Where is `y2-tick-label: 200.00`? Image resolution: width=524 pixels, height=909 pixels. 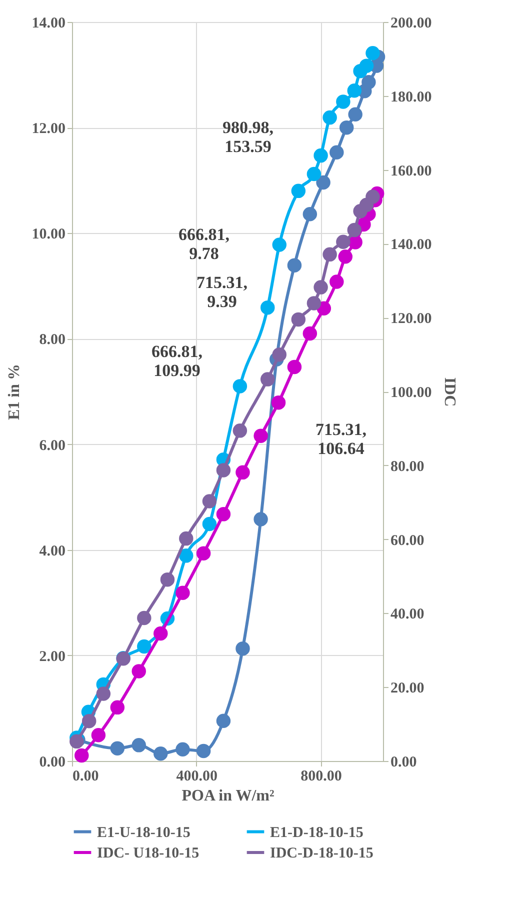
y2-tick-label: 200.00 is located at coordinates (411, 24).